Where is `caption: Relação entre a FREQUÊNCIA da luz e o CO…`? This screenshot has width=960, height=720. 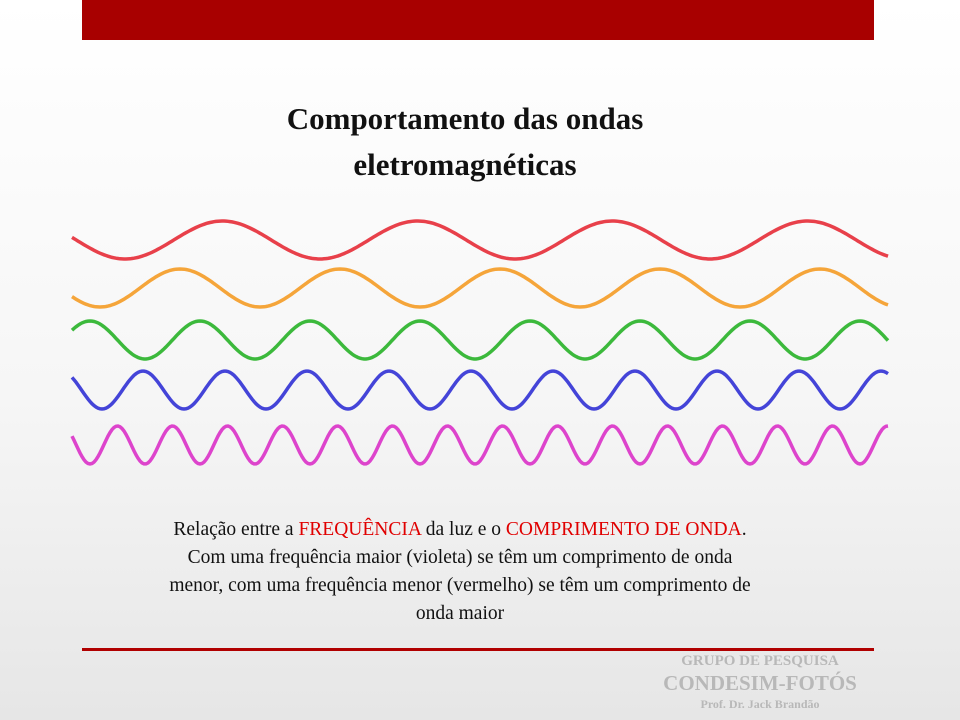 caption: Relação entre a FREQUÊNCIA da luz e o CO… is located at coordinates (460, 572).